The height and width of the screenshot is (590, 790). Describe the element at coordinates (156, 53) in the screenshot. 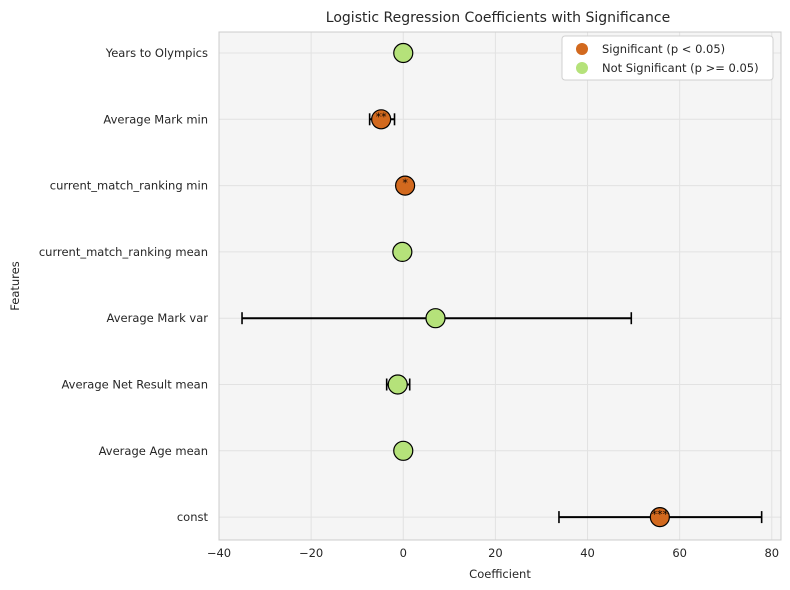

I see `y-tick-label: Years to Olympics` at that location.